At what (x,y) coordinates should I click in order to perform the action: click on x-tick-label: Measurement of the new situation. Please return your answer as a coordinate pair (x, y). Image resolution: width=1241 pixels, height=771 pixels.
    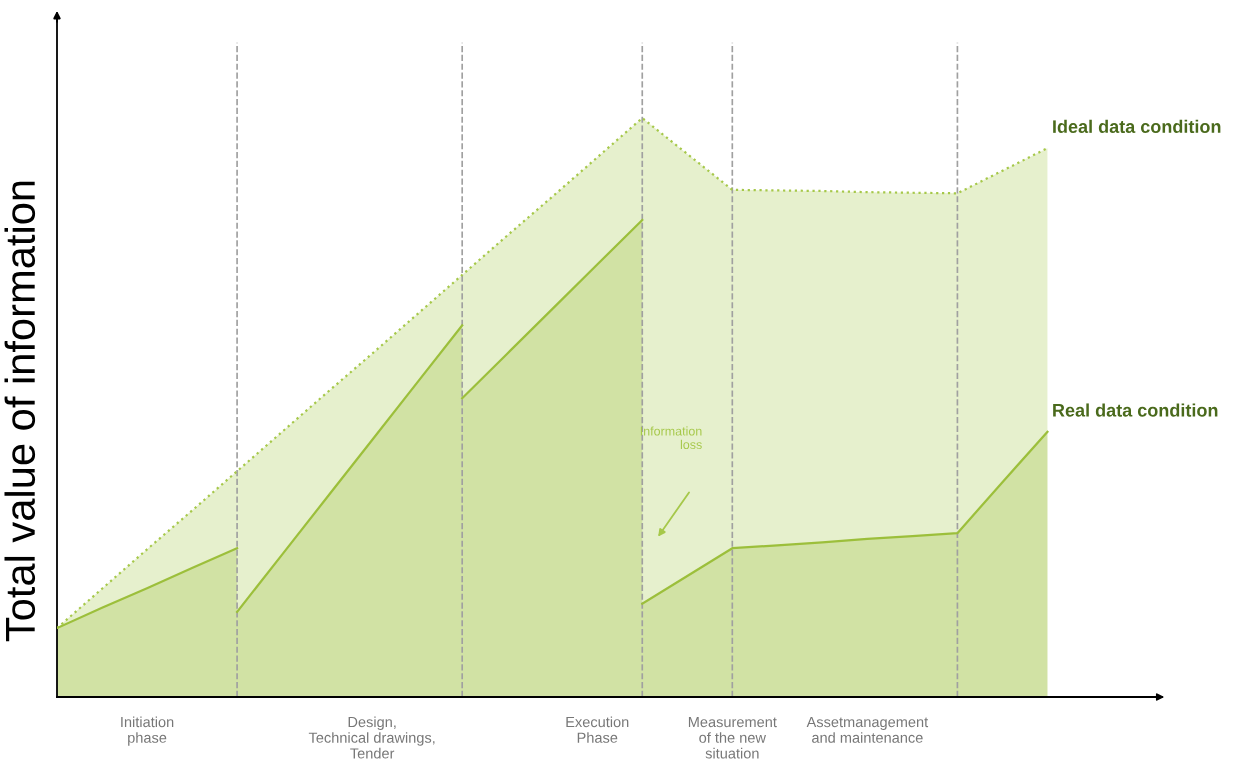
    Looking at the image, I should click on (732, 737).